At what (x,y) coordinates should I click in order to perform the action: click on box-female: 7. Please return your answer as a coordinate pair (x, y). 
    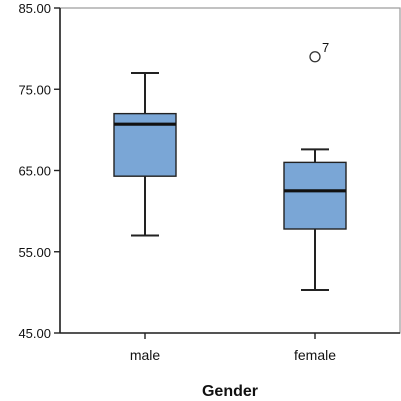
    Looking at the image, I should click on (315, 165).